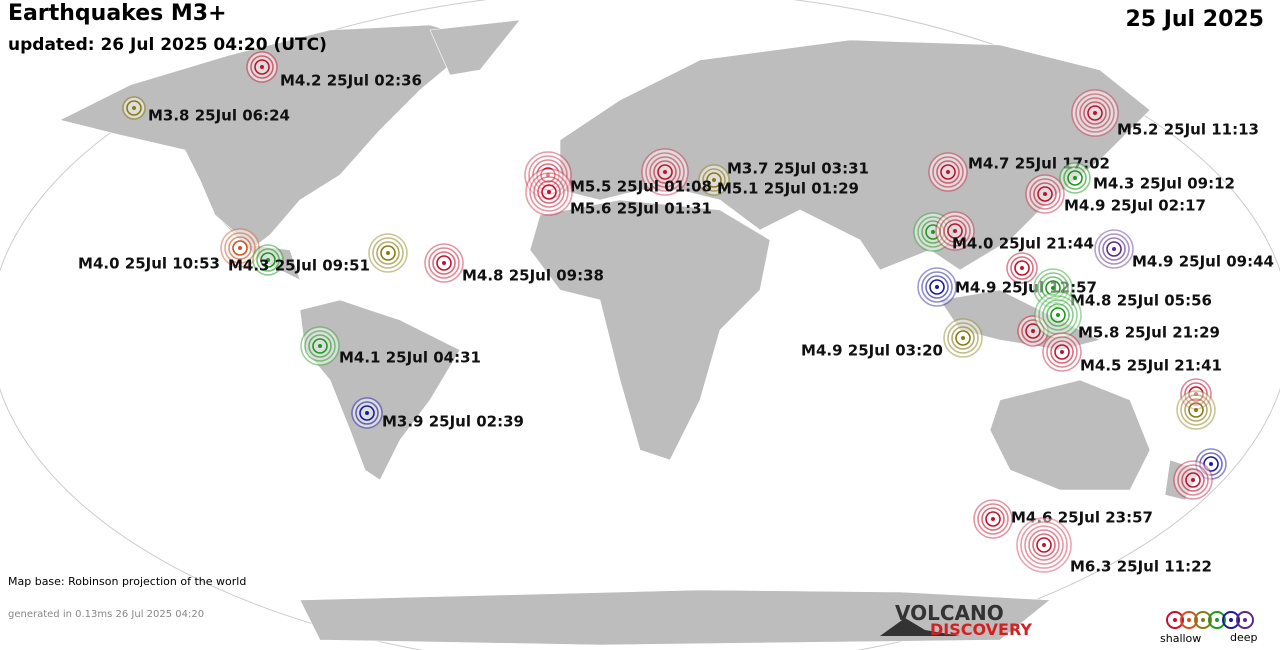  What do you see at coordinates (533, 276) in the screenshot?
I see `quake-label: M4.8 25Jul 09:38` at bounding box center [533, 276].